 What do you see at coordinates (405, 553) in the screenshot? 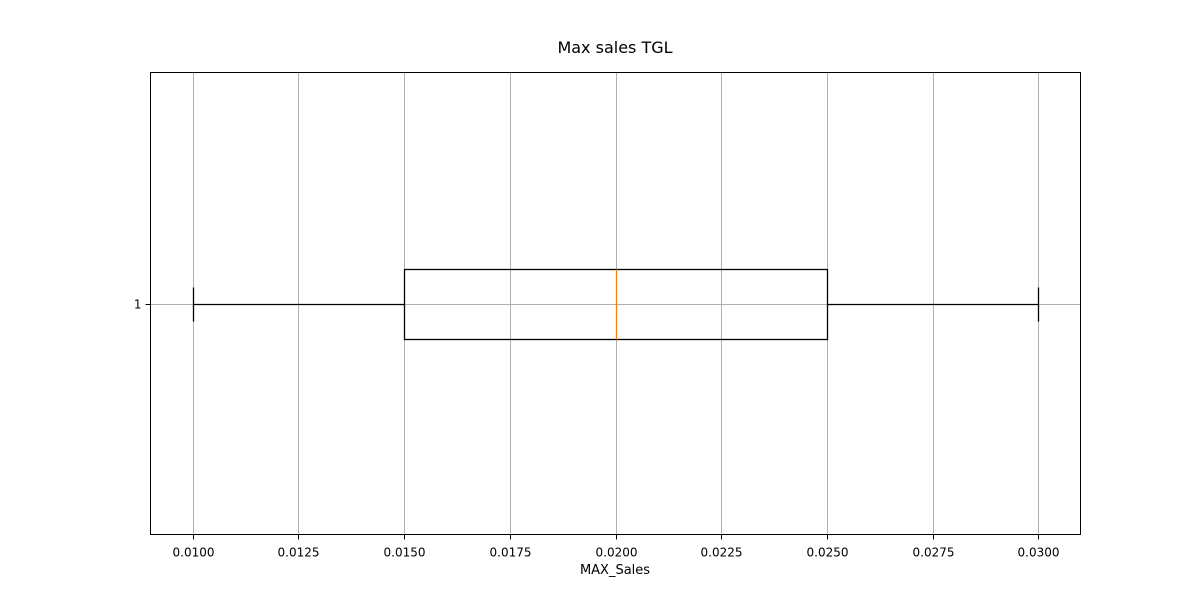
I see `x-tick-label: 0.0150` at bounding box center [405, 553].